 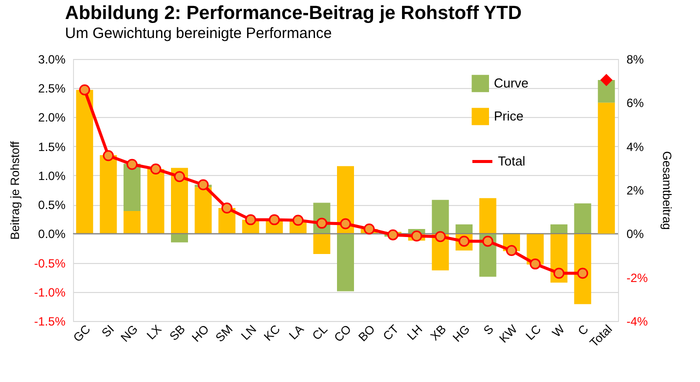 I want to click on legend-label: Price, so click(x=509, y=116).